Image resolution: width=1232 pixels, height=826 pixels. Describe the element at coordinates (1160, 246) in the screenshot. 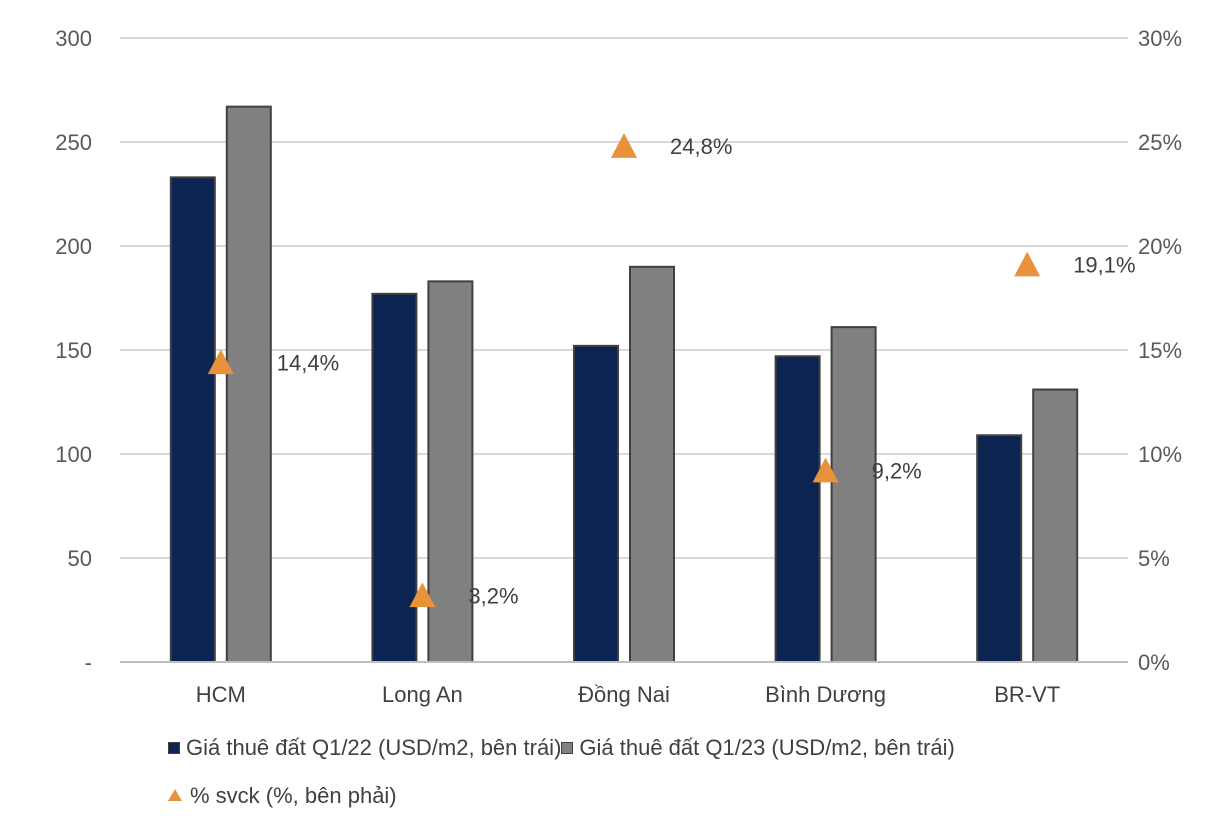

I see `y-right-tick-label: 20%` at that location.